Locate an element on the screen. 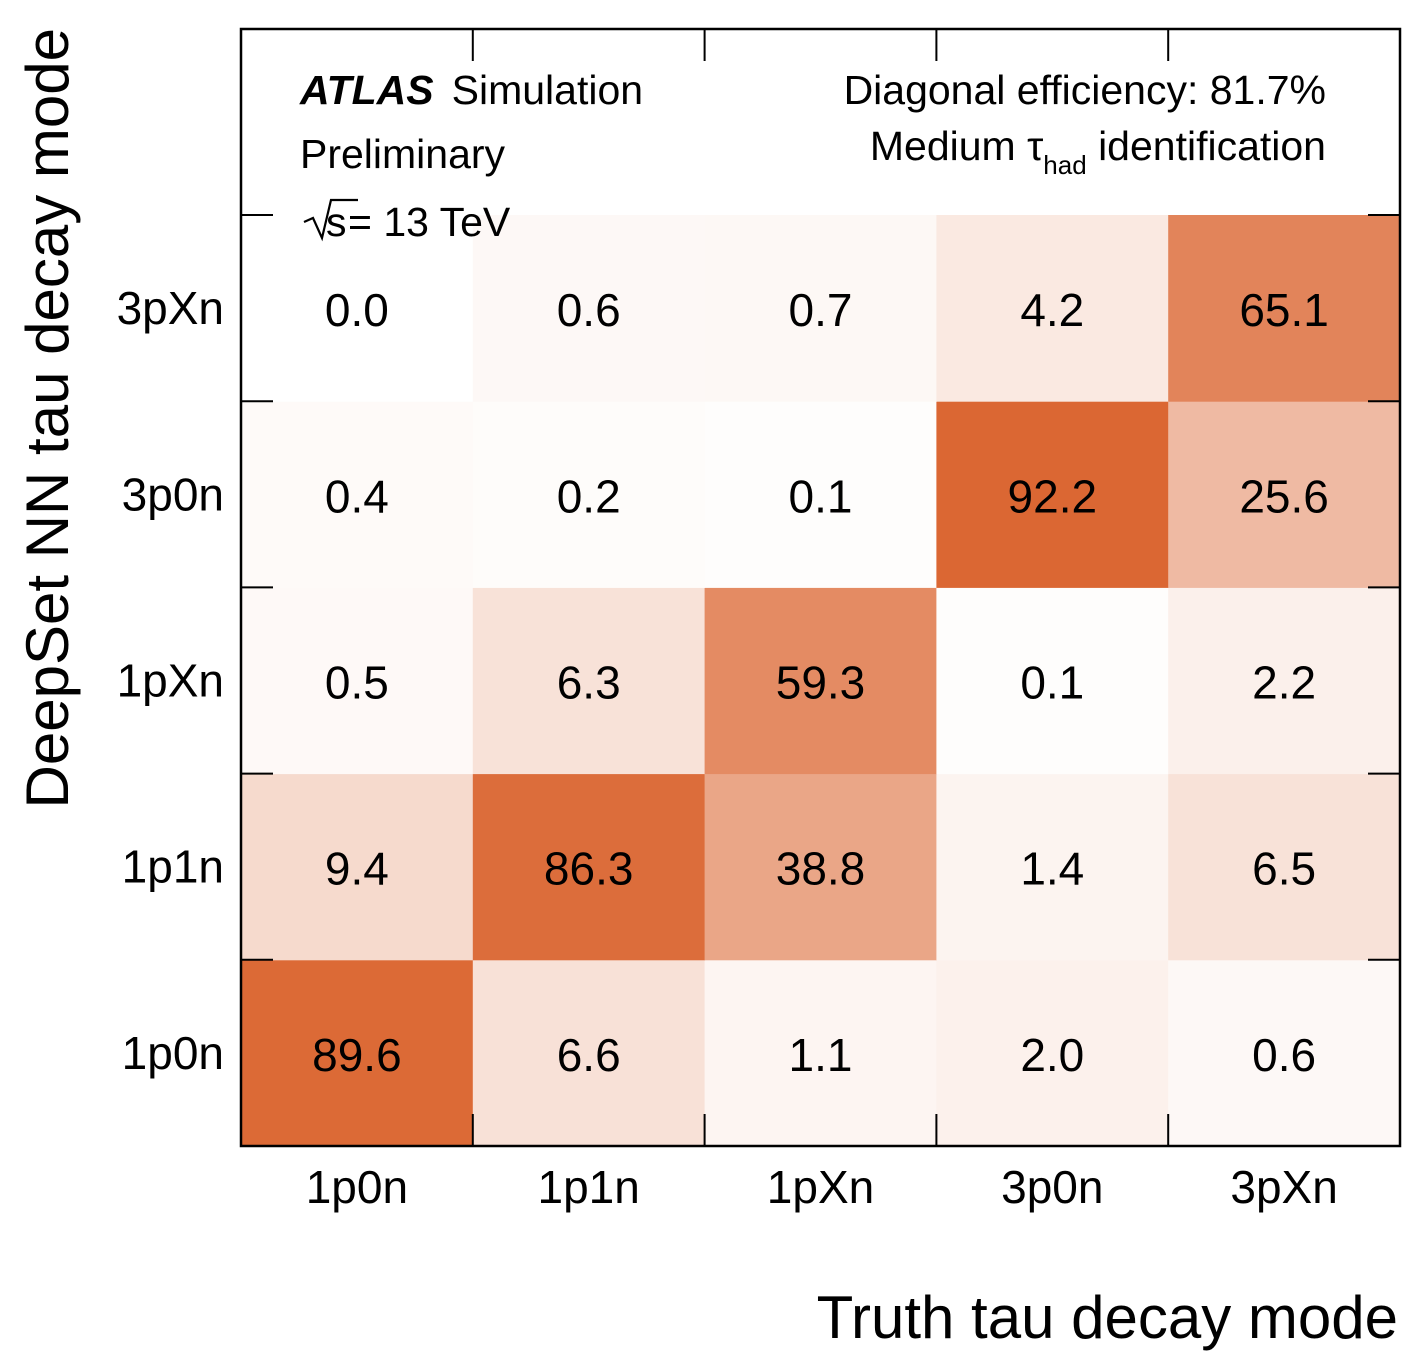  cell-value-label: 6.5 is located at coordinates (1284, 869).